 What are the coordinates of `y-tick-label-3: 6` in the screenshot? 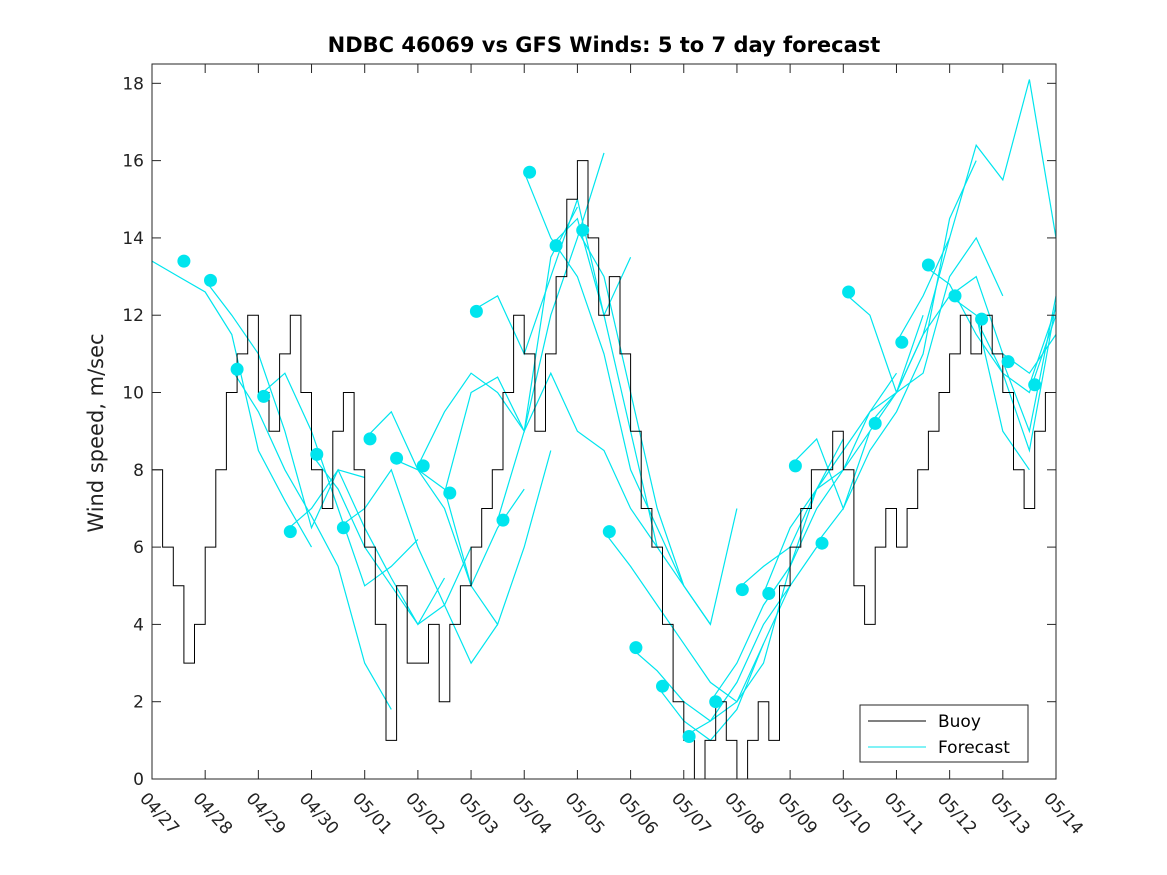 It's located at (138, 548).